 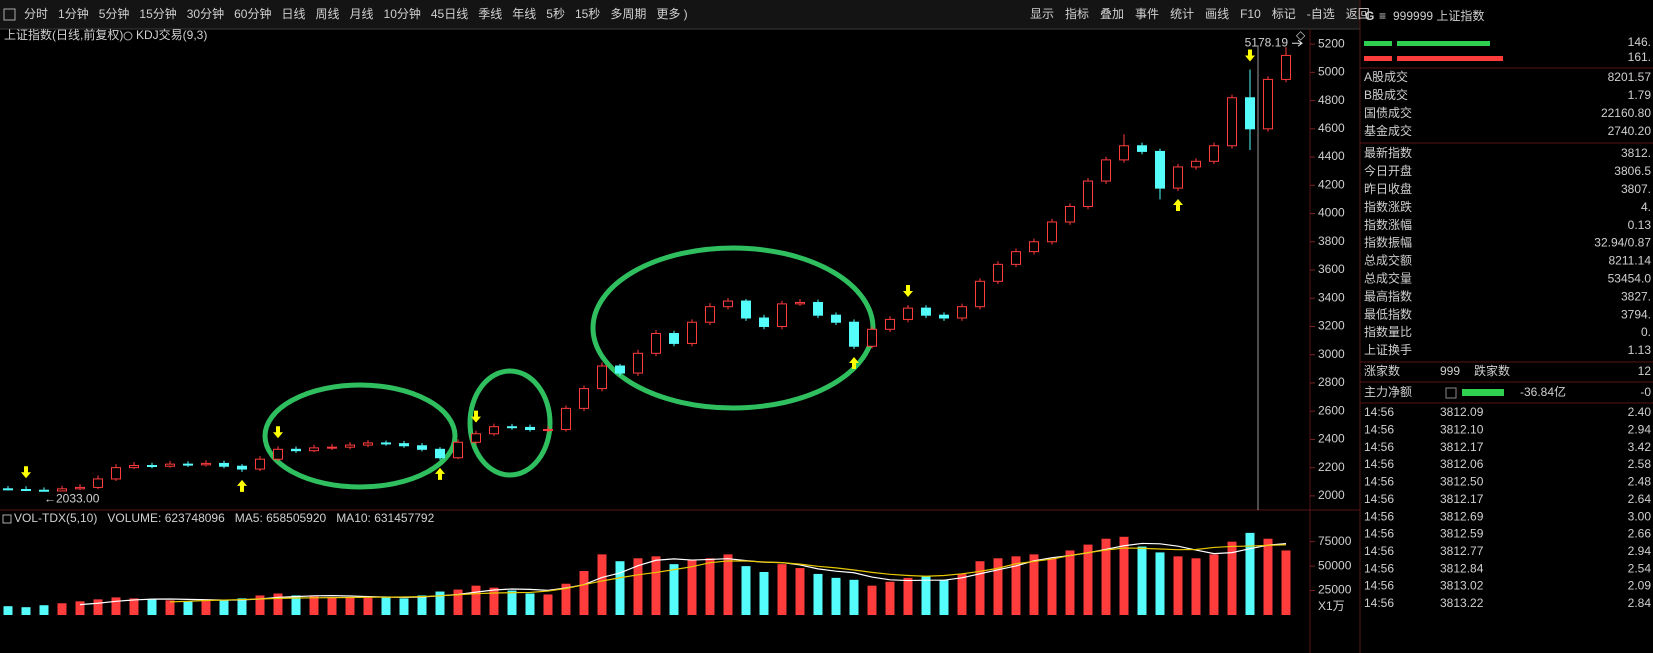 I want to click on toolbar-item: 1分钟, so click(x=73, y=13).